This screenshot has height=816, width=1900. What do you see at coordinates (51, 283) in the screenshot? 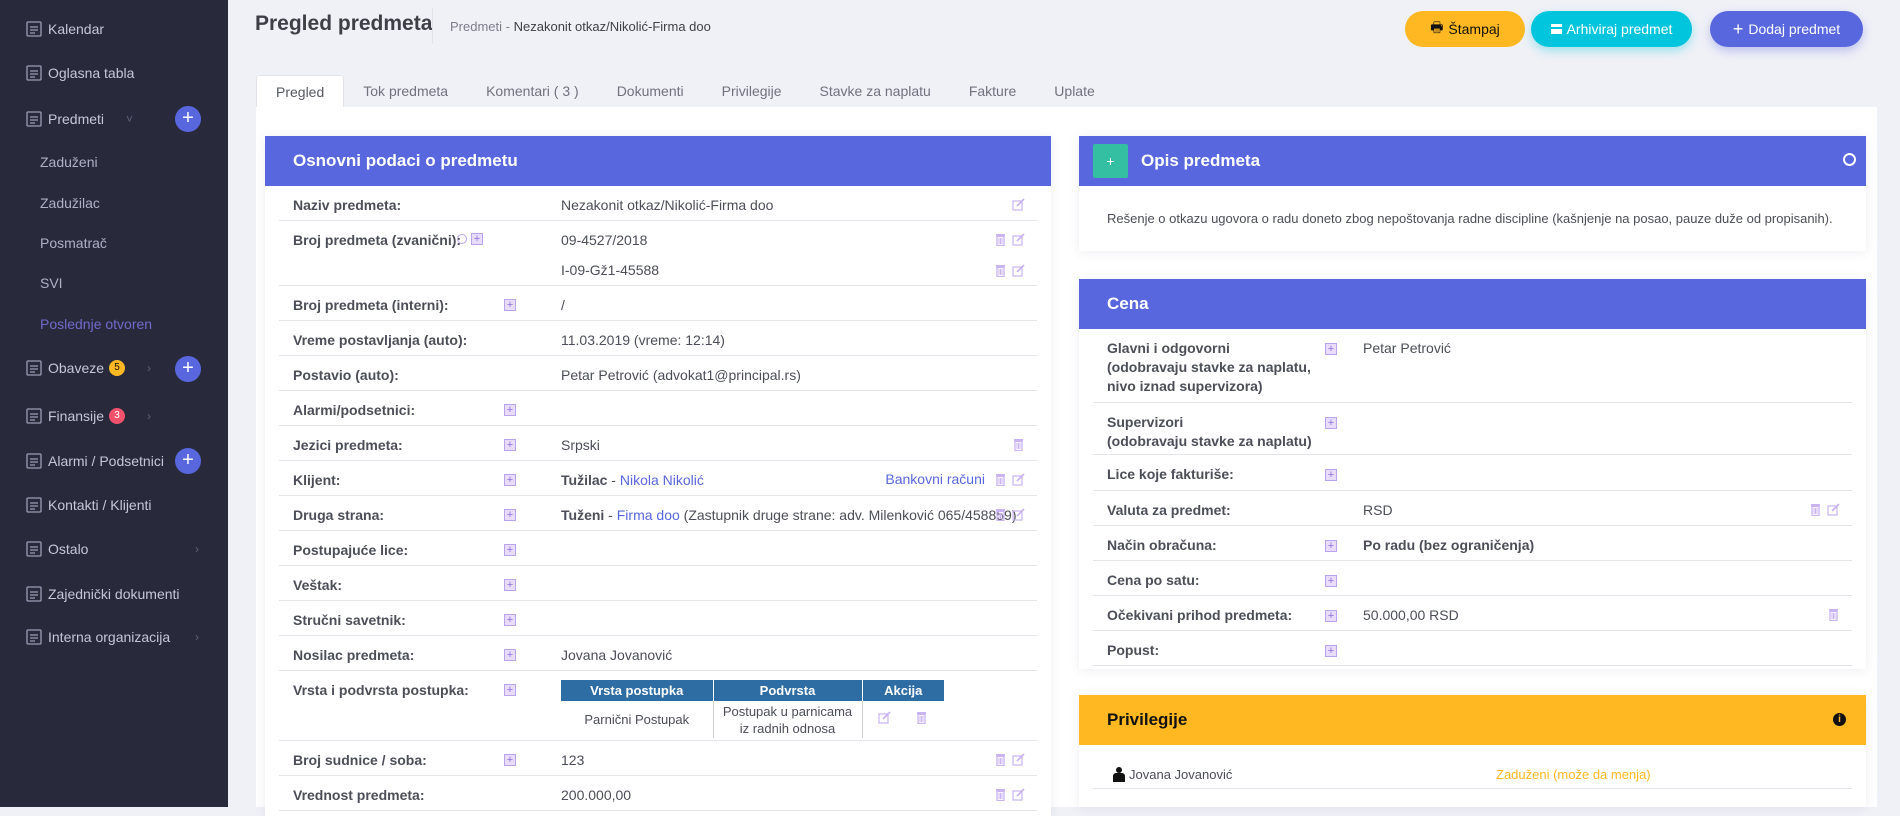
I see `sidebar-subitem: SVI` at bounding box center [51, 283].